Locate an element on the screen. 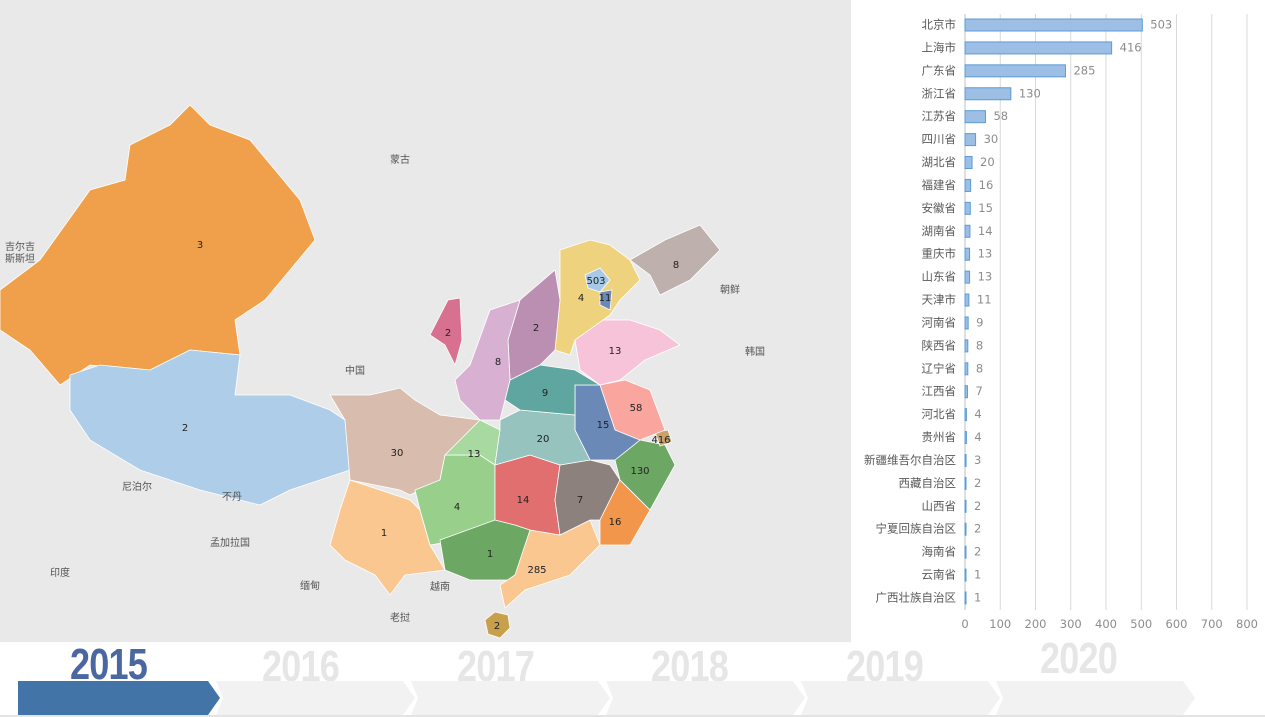 The height and width of the screenshot is (717, 1265). province-value-label: 503 is located at coordinates (595, 281).